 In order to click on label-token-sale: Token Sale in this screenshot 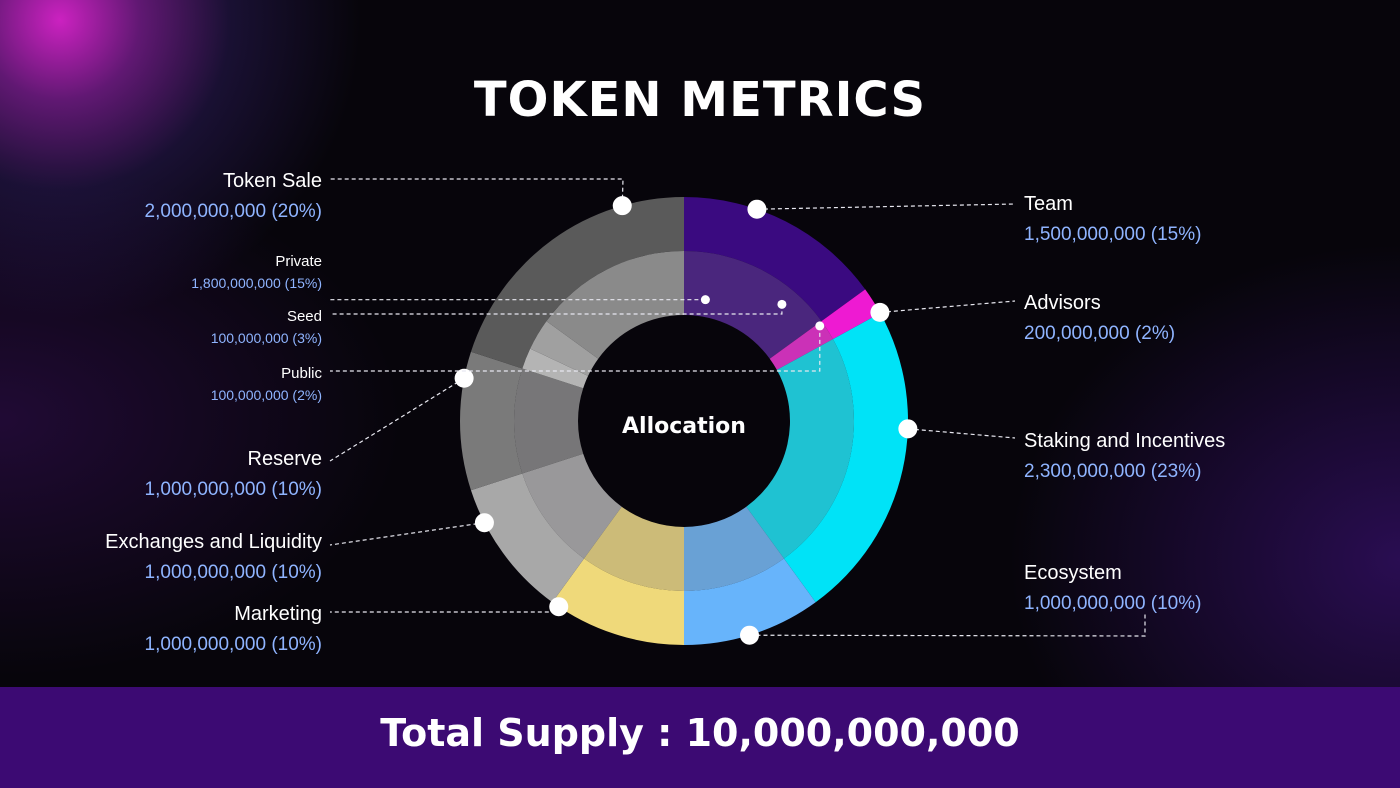, I will do `click(272, 181)`.